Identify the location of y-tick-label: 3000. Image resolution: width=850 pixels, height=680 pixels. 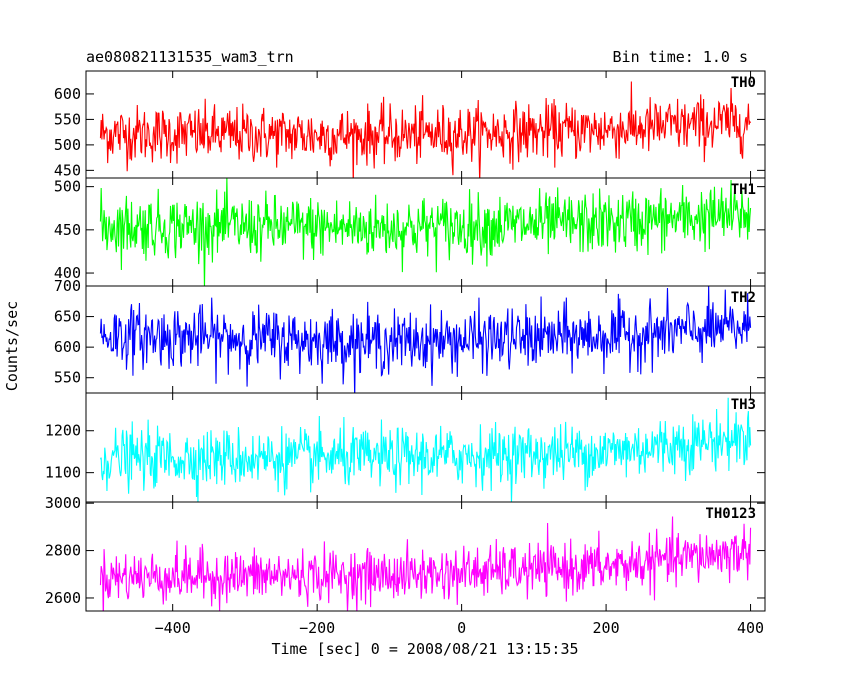
(63, 503).